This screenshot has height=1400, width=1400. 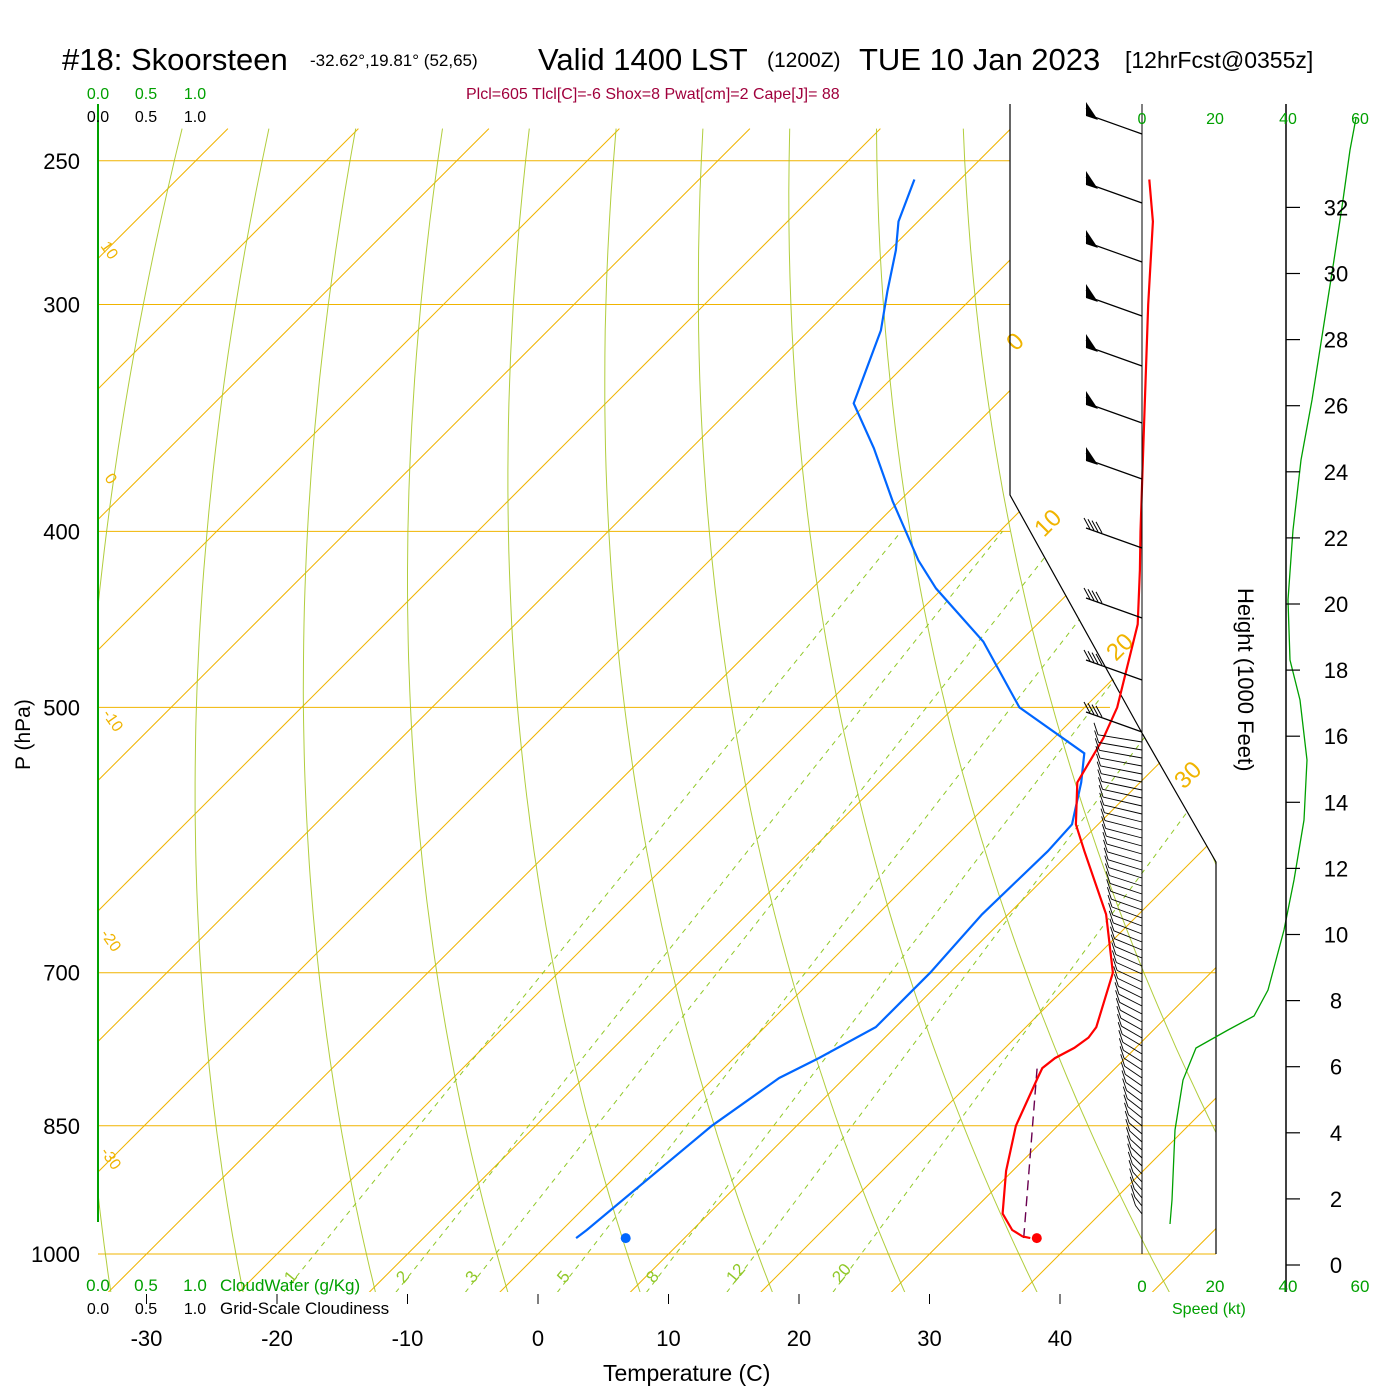 I want to click on height-tick-label: 14, so click(x=1336, y=802).